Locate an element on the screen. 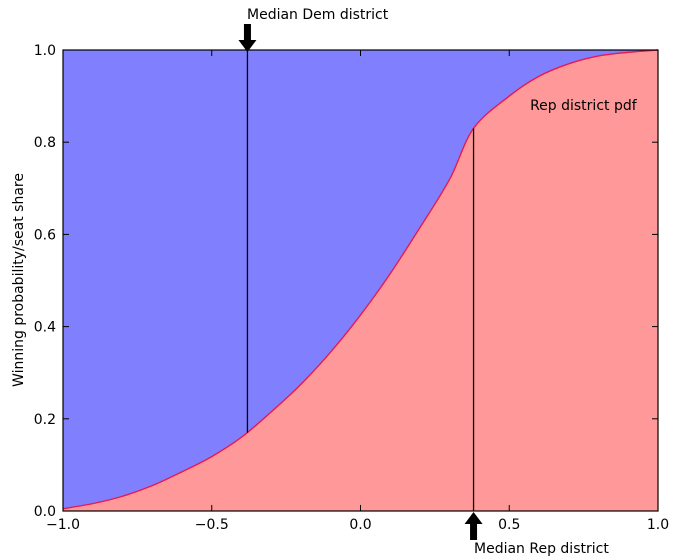 This screenshot has height=559, width=673. x-tick-label: −0.5 is located at coordinates (212, 525).